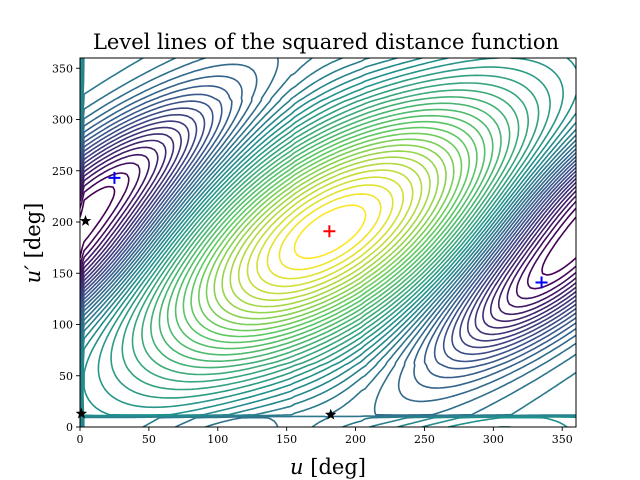  I want to click on y-tick-label: 150, so click(62, 273).